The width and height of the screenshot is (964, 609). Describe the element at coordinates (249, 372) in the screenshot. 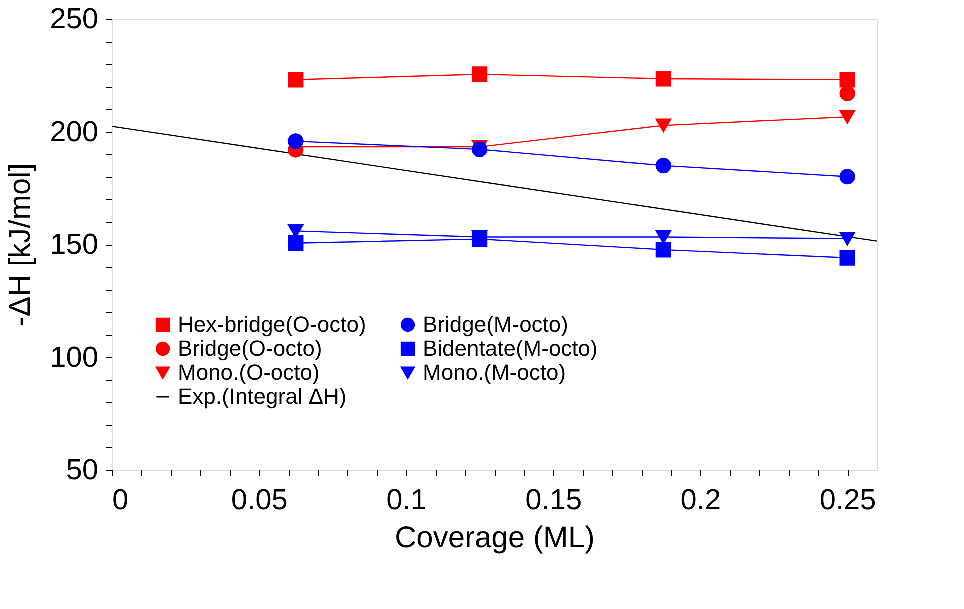

I see `legend-label: Mono.(O-octo)` at that location.